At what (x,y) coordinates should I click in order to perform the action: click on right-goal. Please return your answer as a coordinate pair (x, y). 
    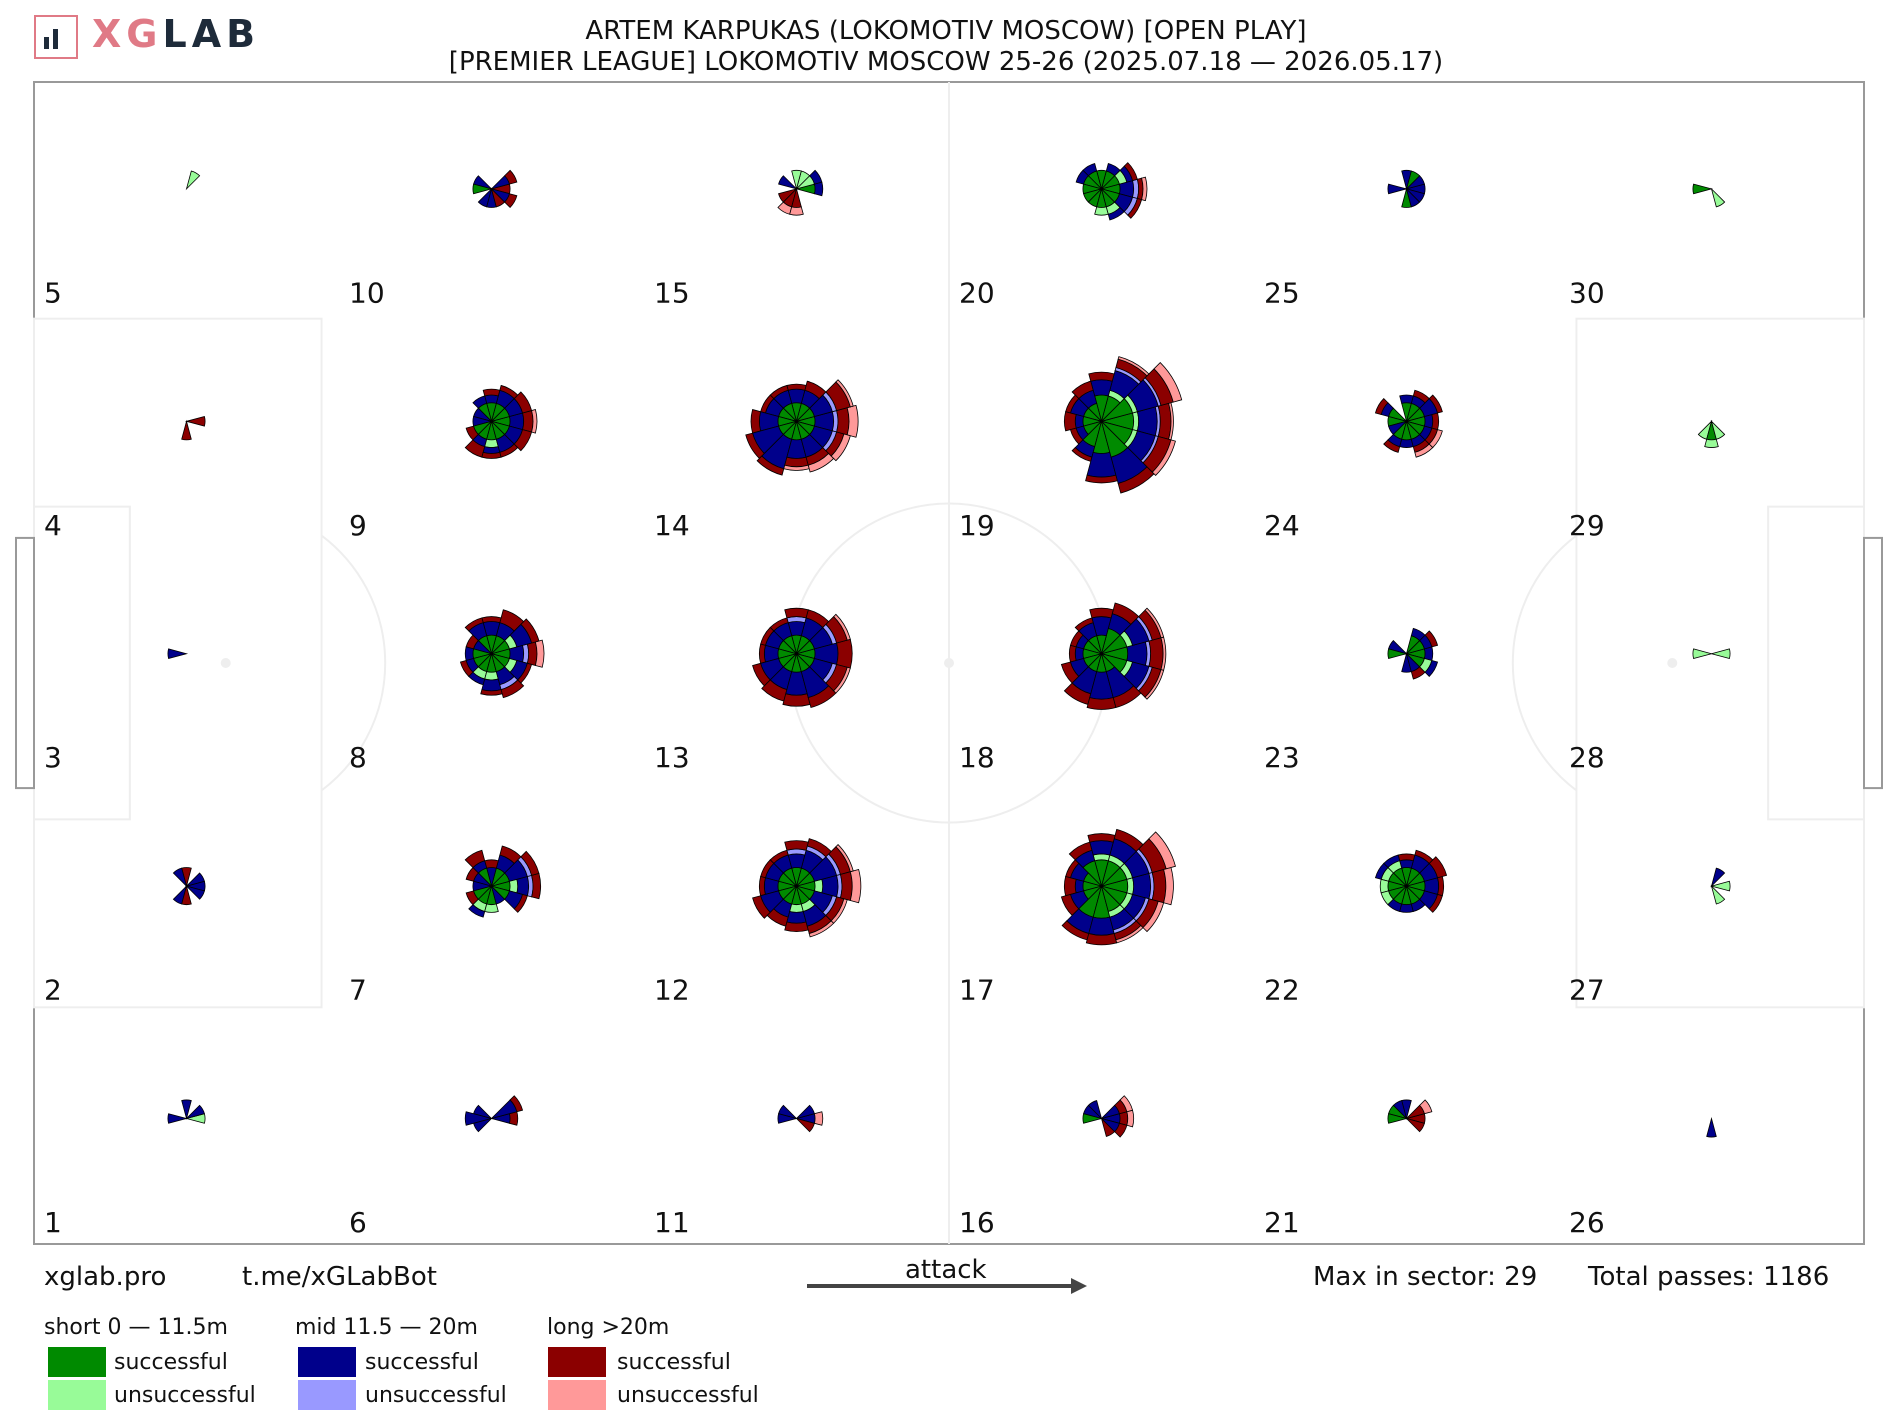
    Looking at the image, I should click on (1873, 663).